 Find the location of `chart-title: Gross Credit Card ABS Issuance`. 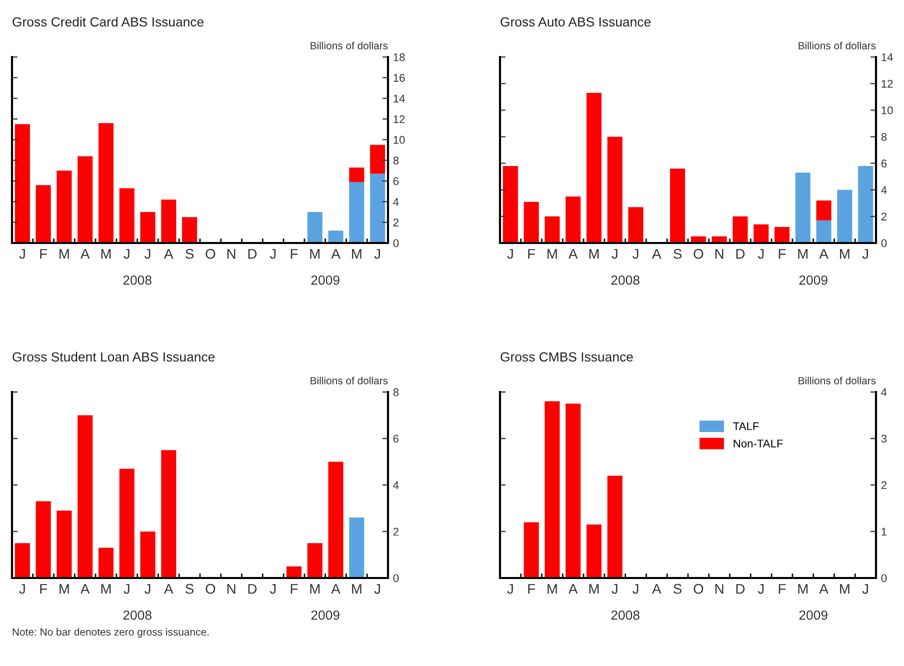

chart-title: Gross Credit Card ABS Issuance is located at coordinates (108, 21).